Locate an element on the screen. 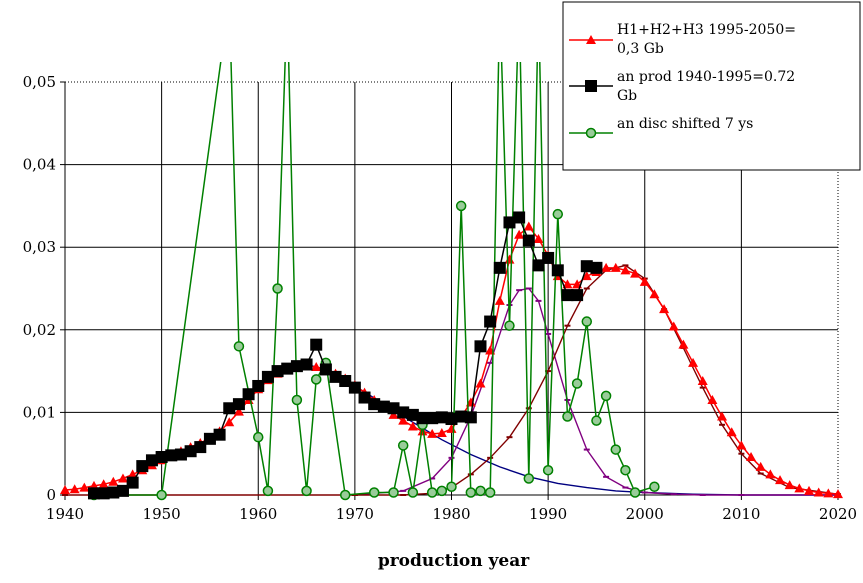 The image size is (863, 583). x-tick-label: 2010 is located at coordinates (741, 514).